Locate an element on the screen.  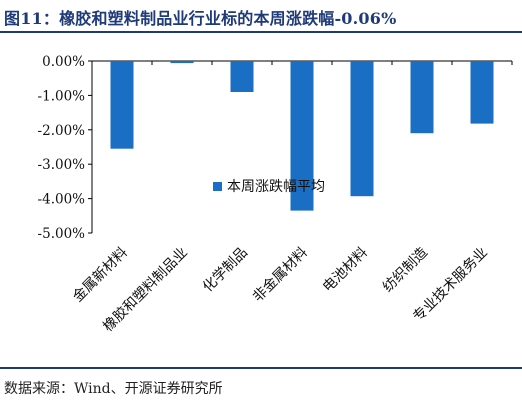
legend-label: 本周涨跌幅平均 is located at coordinates (276, 187).